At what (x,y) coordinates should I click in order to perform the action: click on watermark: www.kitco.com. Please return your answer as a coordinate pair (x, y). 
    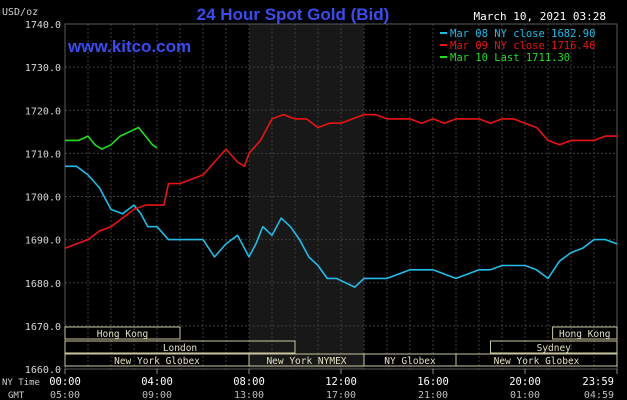
    Looking at the image, I should click on (129, 46).